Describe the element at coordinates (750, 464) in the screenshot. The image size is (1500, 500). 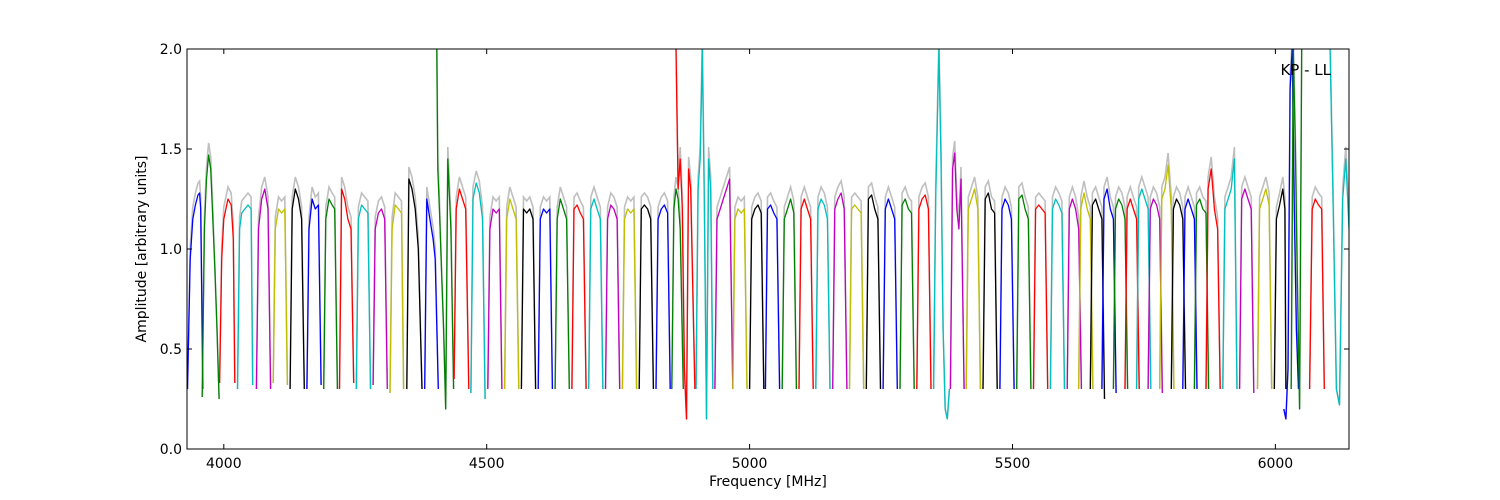
I see `x-tick-label: 5000` at that location.